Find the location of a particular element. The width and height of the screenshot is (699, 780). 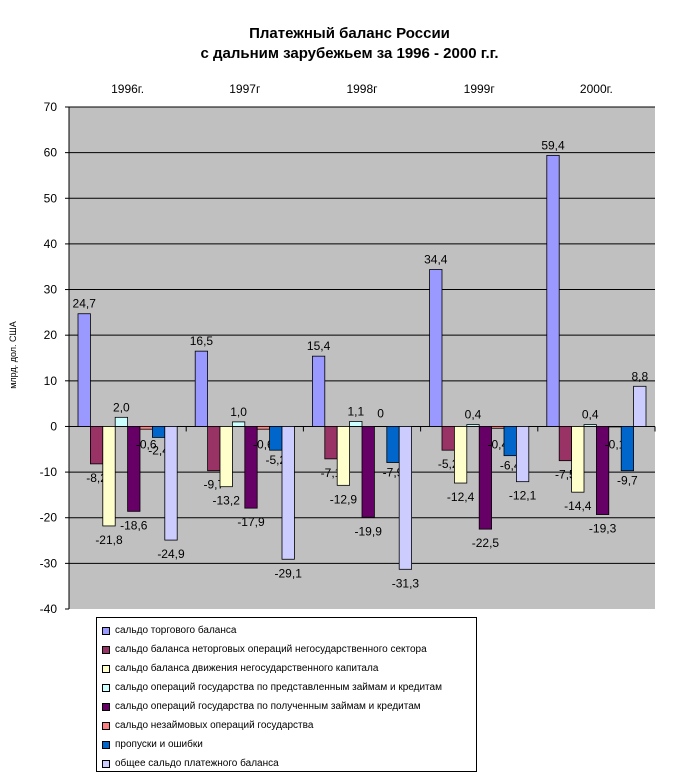

y-tick-label: -20 is located at coordinates (49, 518).